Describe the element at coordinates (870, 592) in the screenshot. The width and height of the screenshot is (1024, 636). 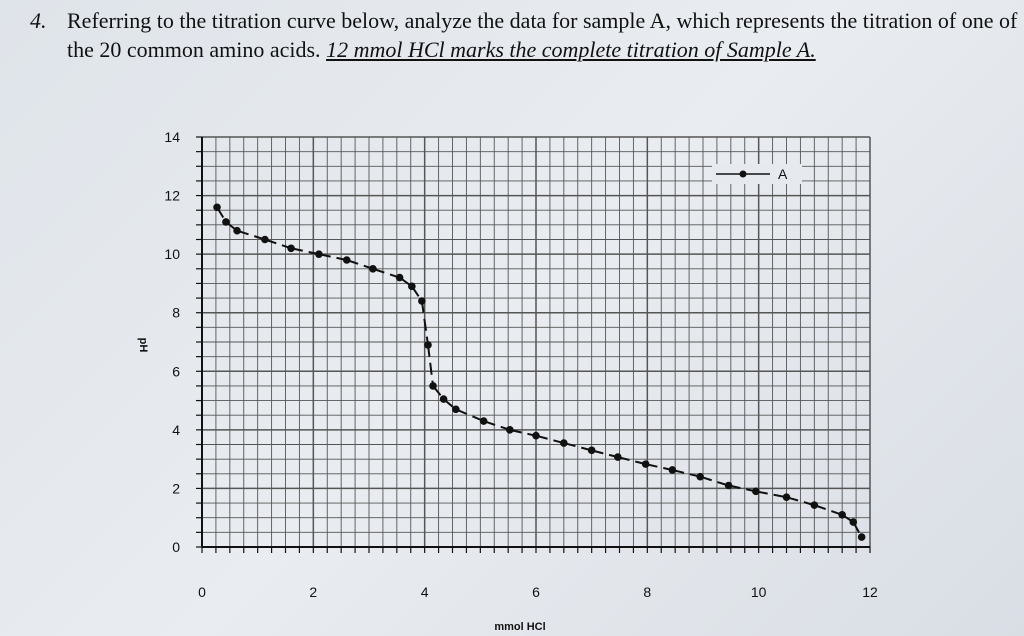
I see `x-tick-label: 12` at that location.